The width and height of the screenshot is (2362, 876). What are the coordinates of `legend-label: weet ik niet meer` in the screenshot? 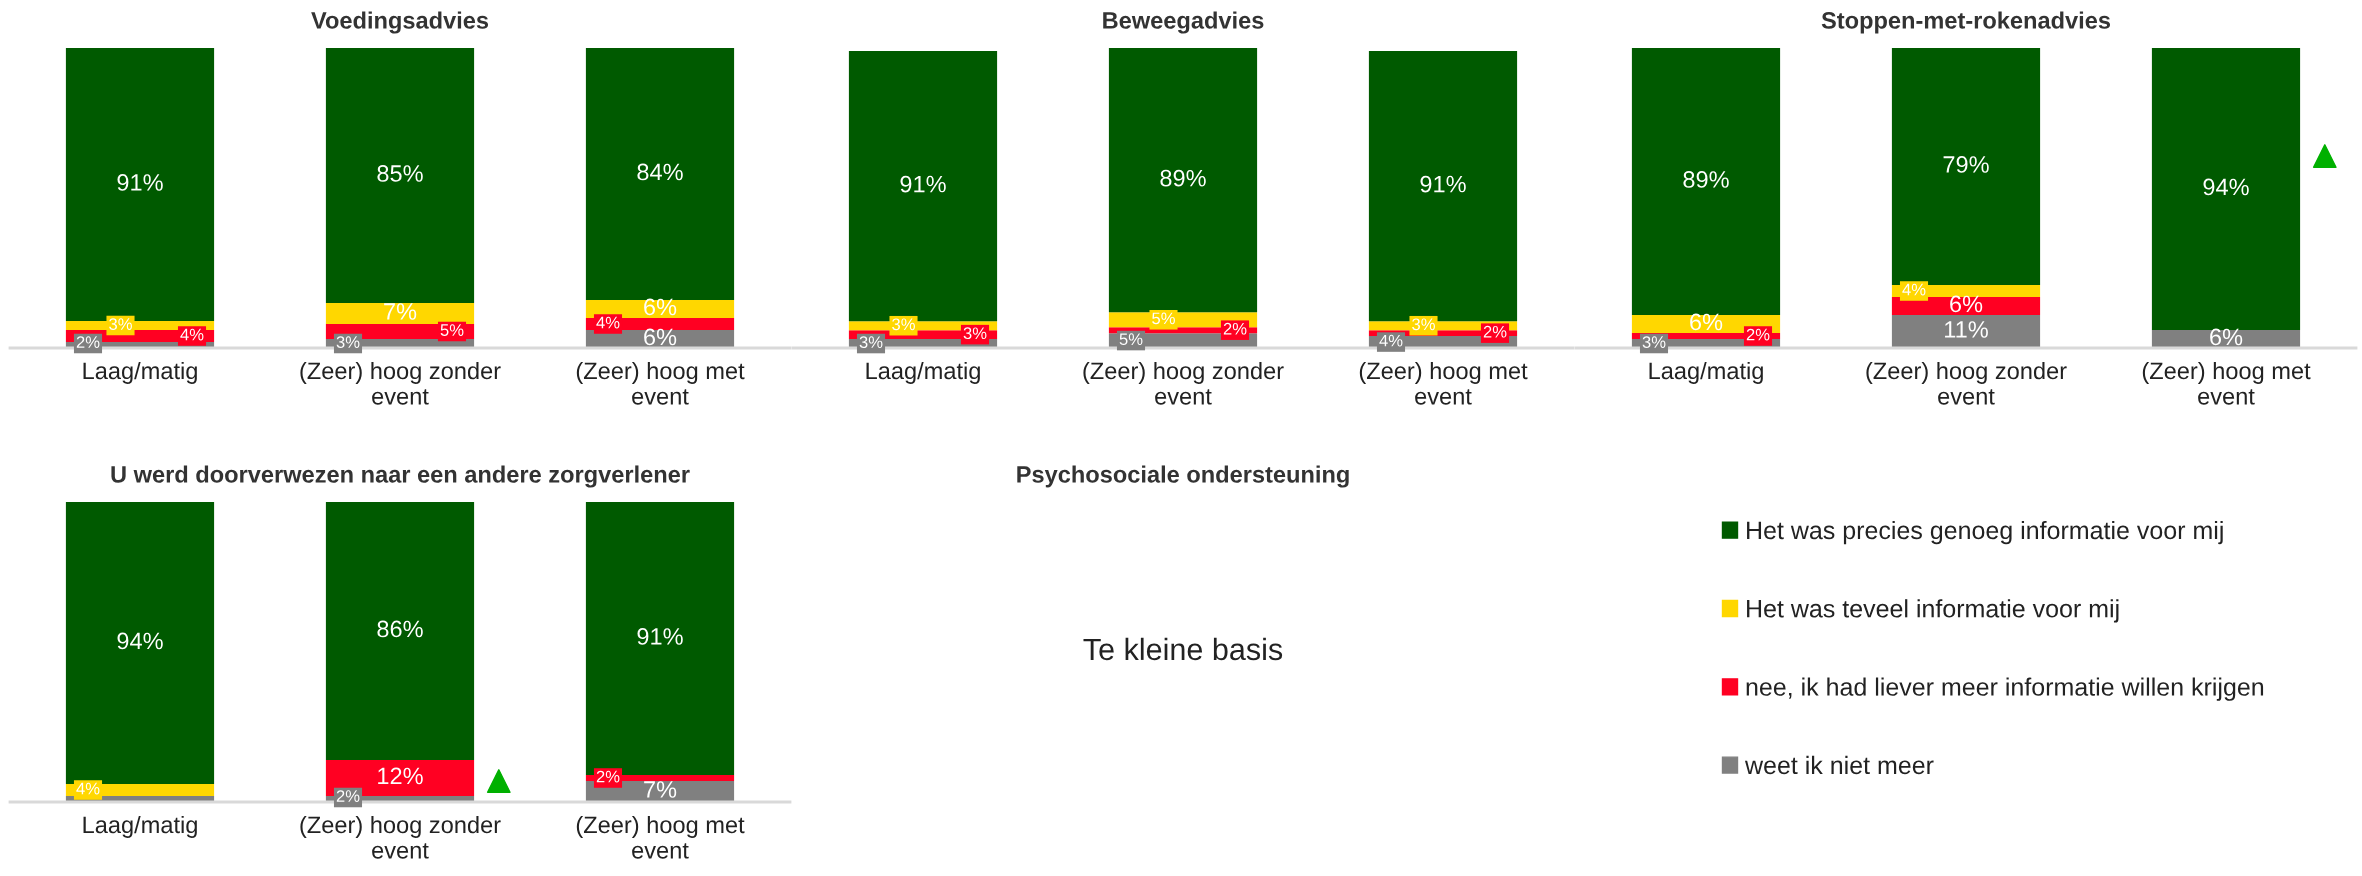 It's located at (1839, 765).